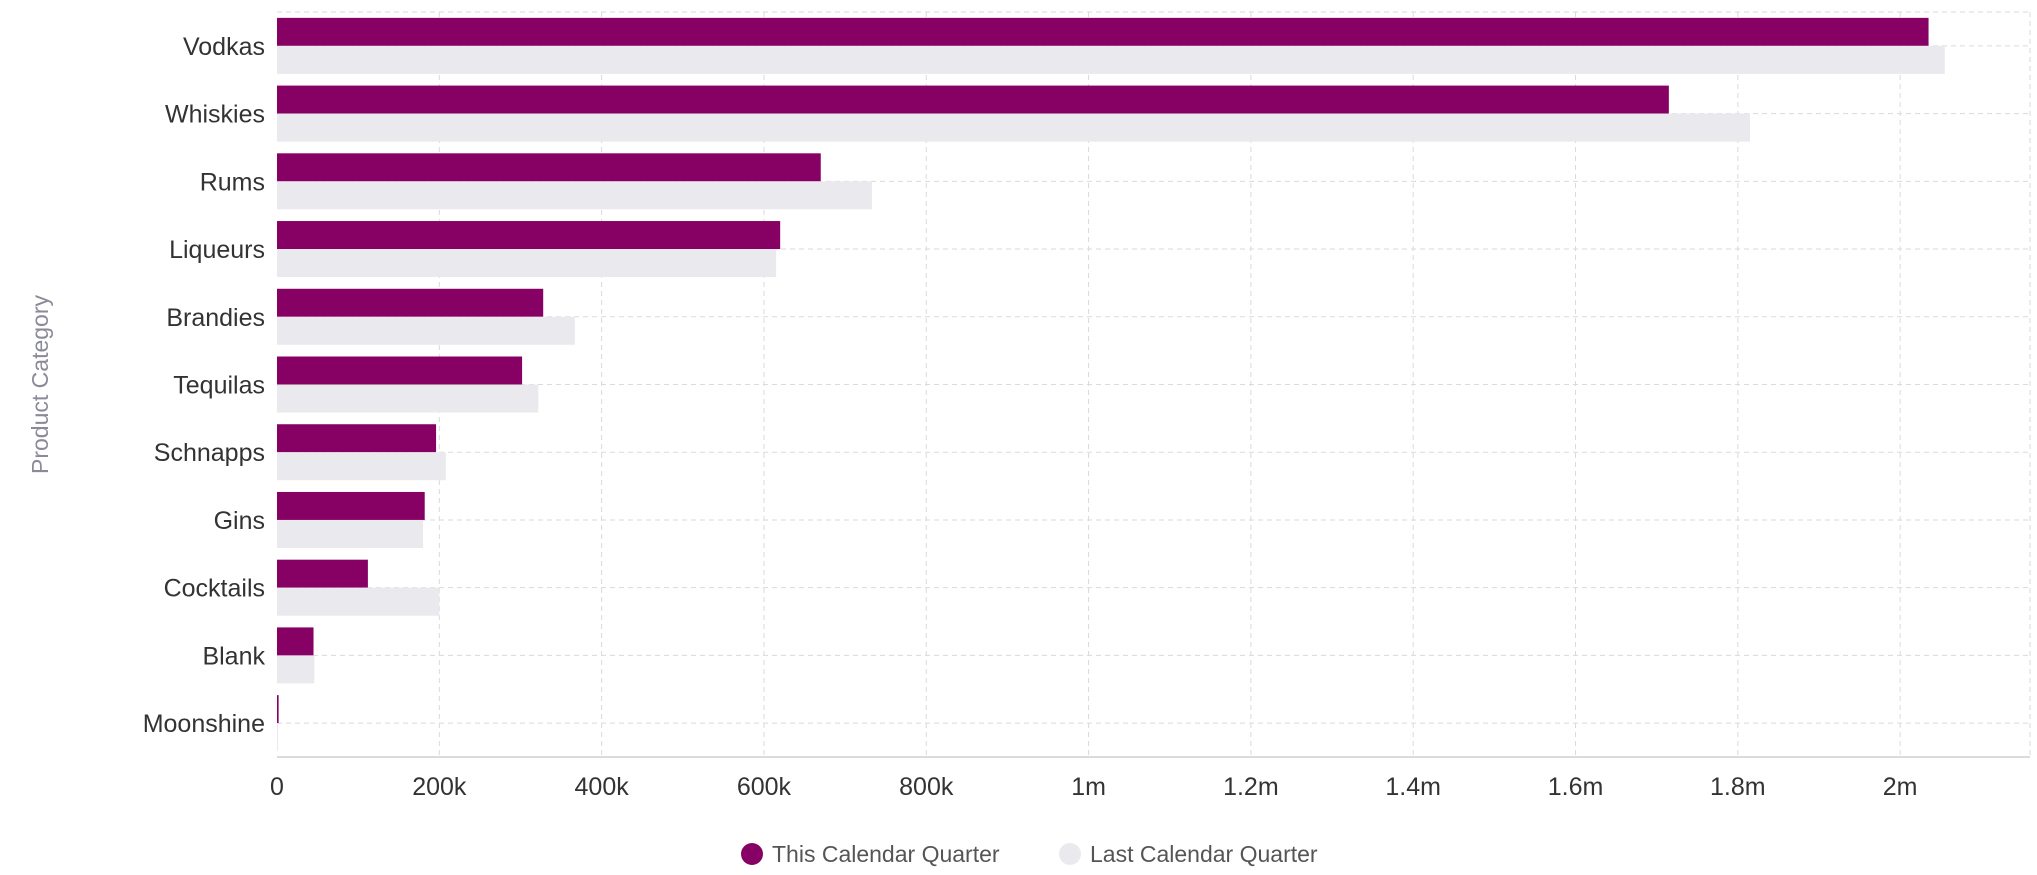 The width and height of the screenshot is (2037, 875). I want to click on legend-label: Last Calendar Quarter, so click(1204, 854).